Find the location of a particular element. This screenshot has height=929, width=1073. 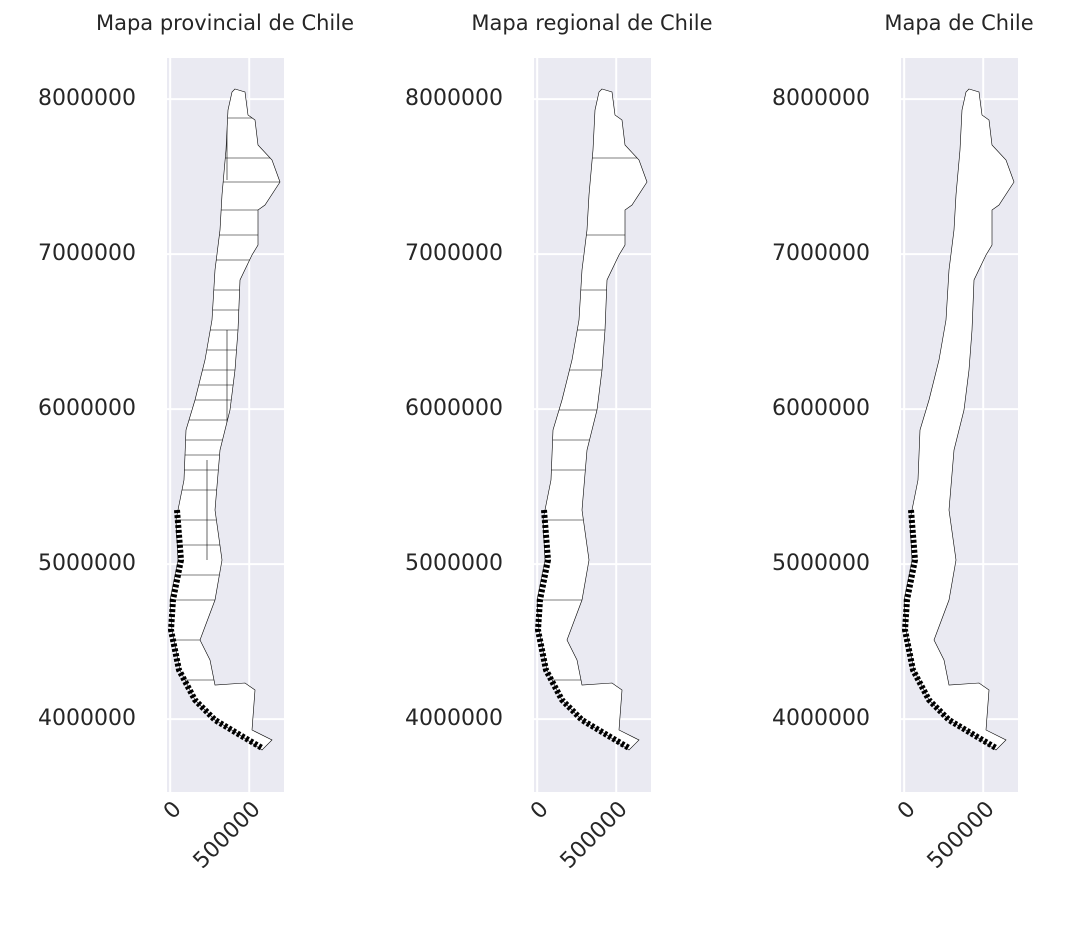

panel-title: Mapa de Chile is located at coordinates (958, 23).